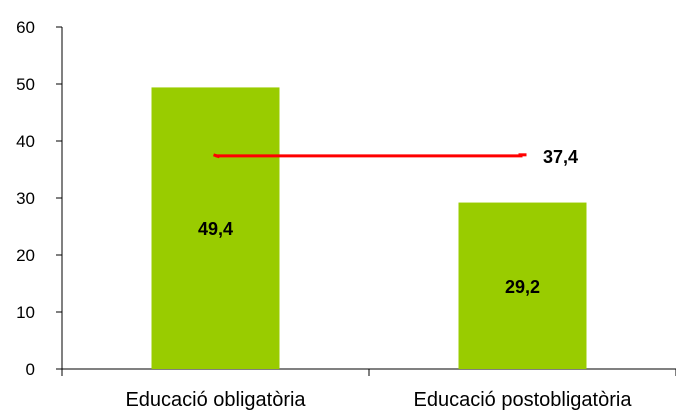  What do you see at coordinates (25, 198) in the screenshot?
I see `y-tick-label: 30` at bounding box center [25, 198].